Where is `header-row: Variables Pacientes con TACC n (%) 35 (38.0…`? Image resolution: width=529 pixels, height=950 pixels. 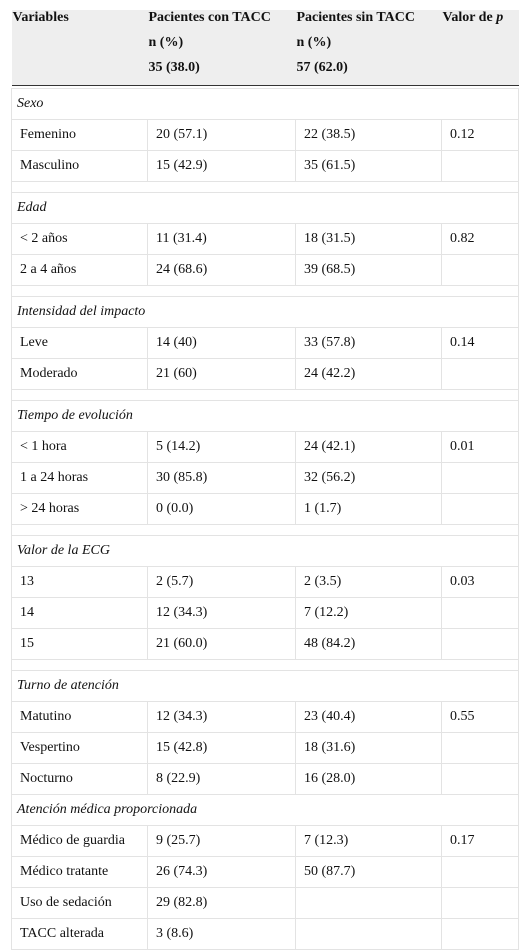
header-row: Variables Pacientes con TACC n (%) 35 (38.0… is located at coordinates (265, 48).